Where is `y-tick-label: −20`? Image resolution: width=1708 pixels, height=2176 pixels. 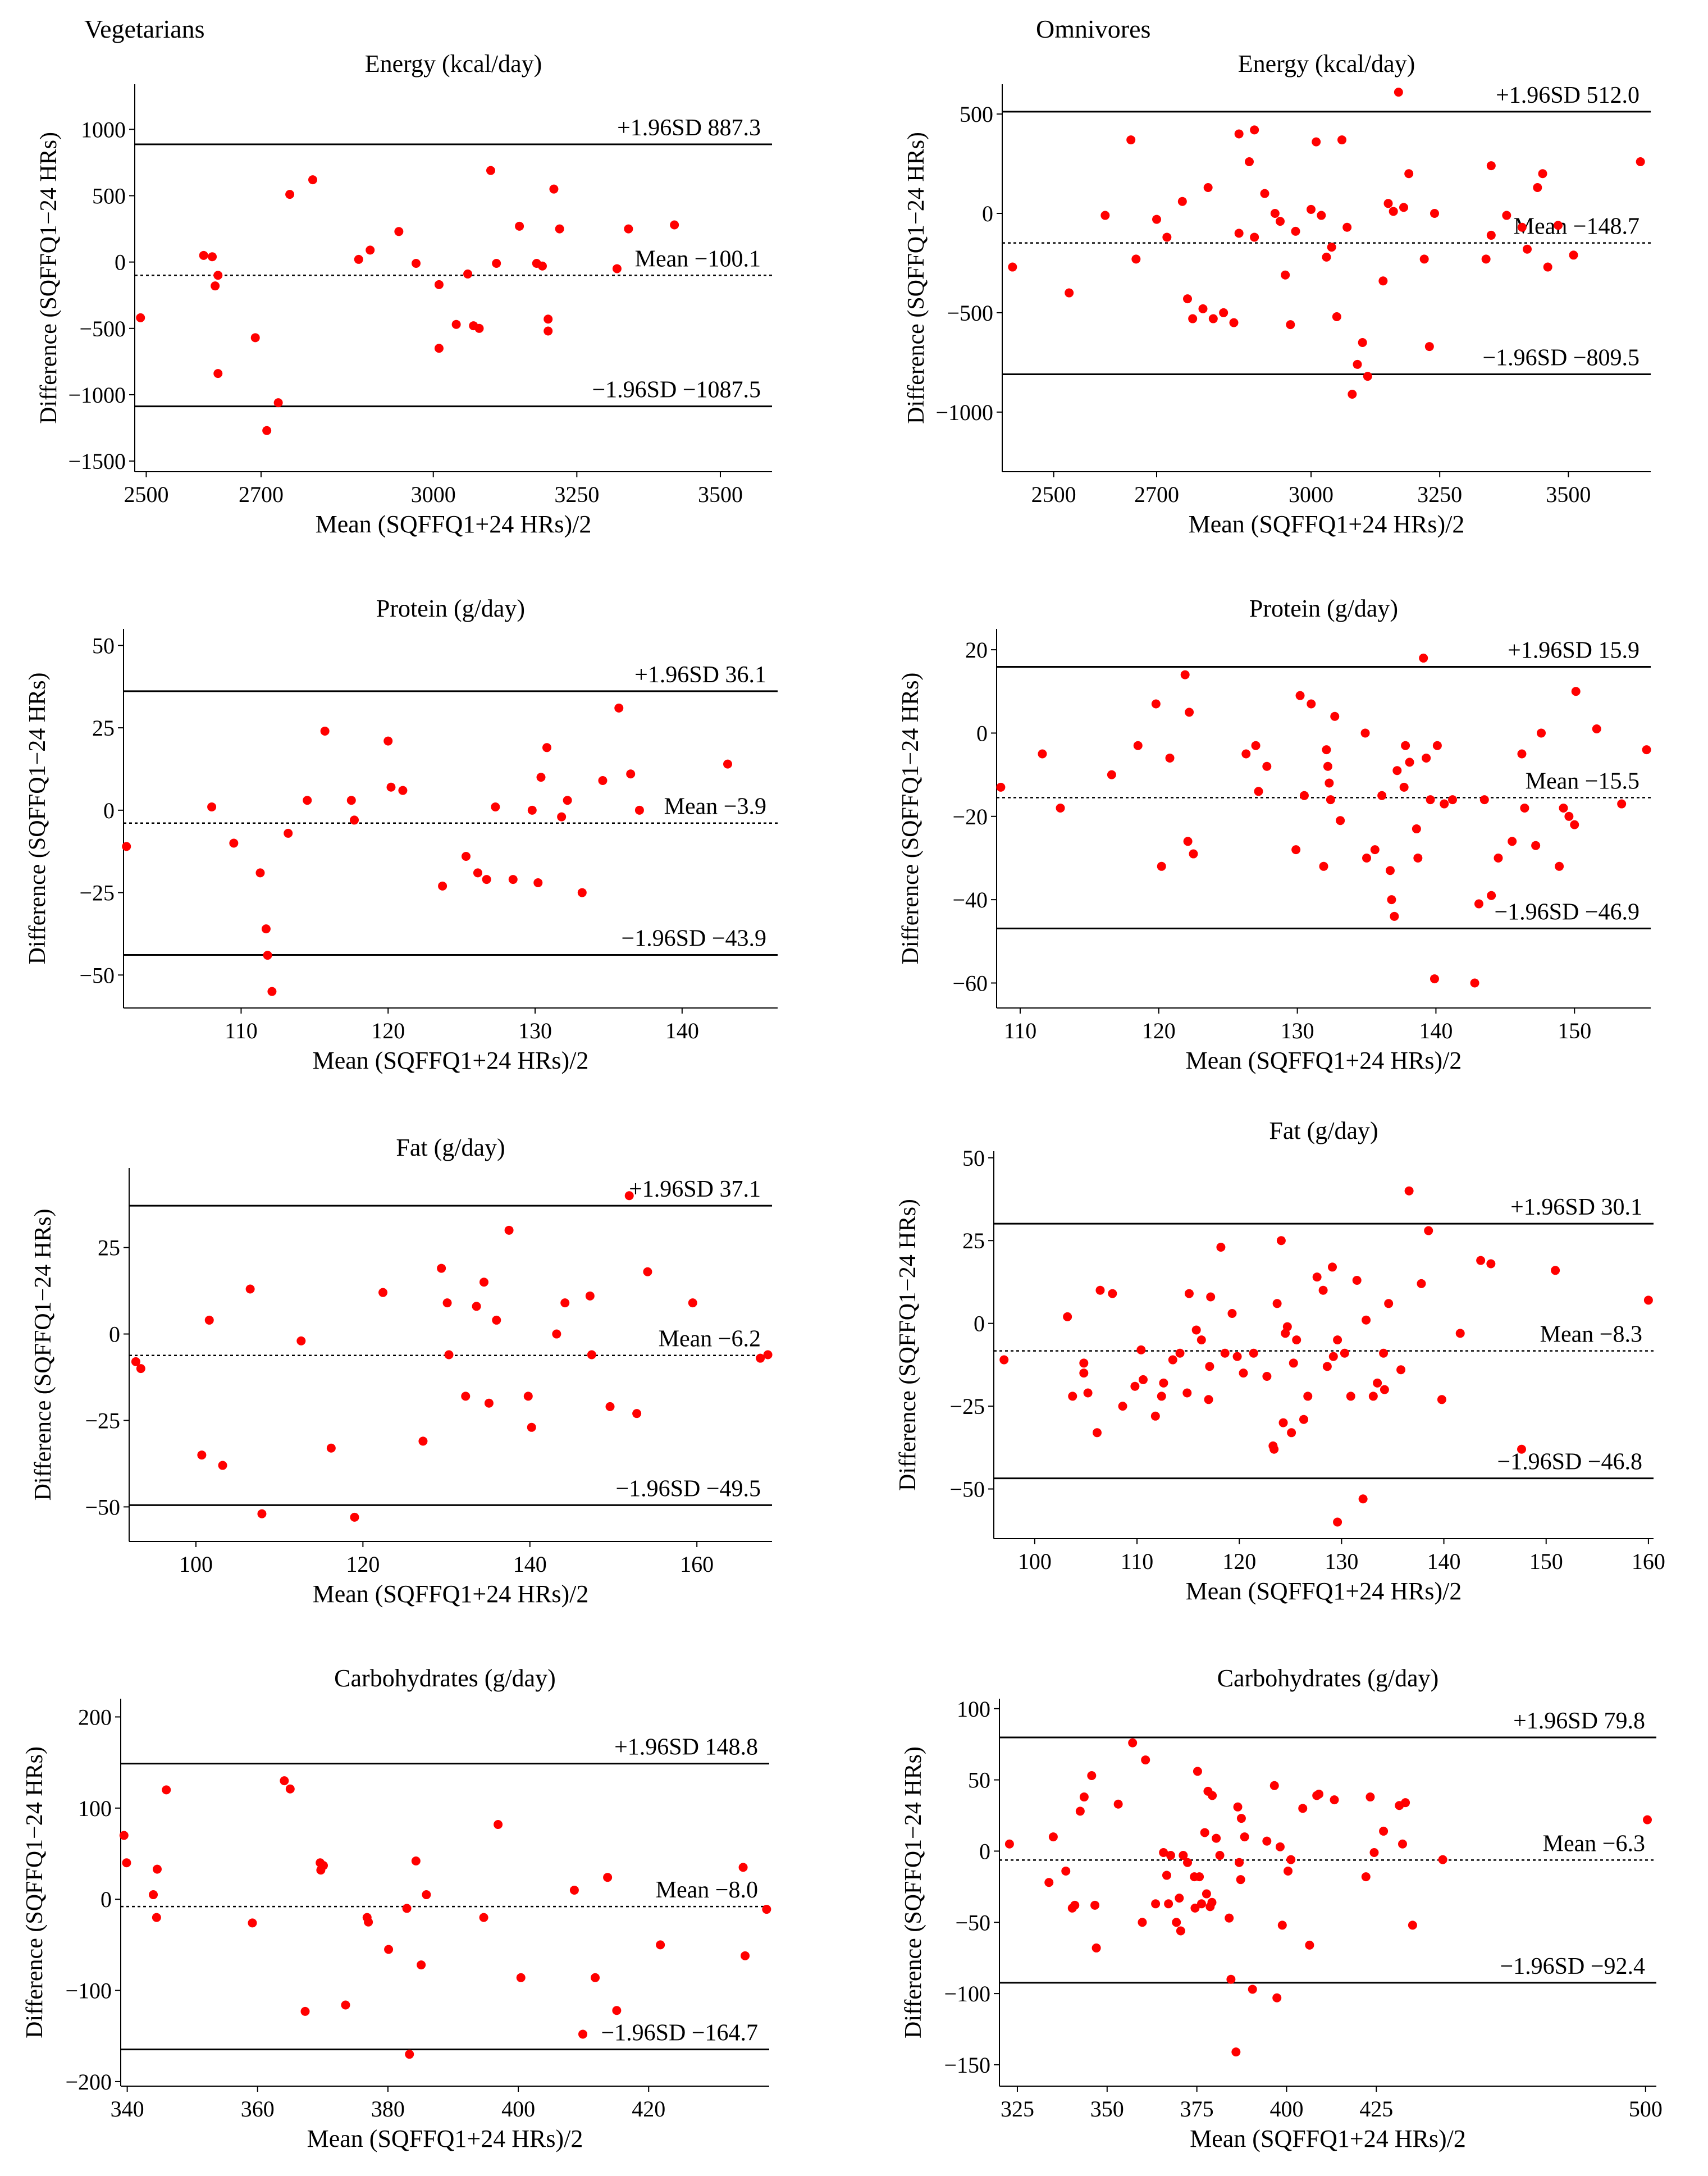 y-tick-label: −20 is located at coordinates (970, 817).